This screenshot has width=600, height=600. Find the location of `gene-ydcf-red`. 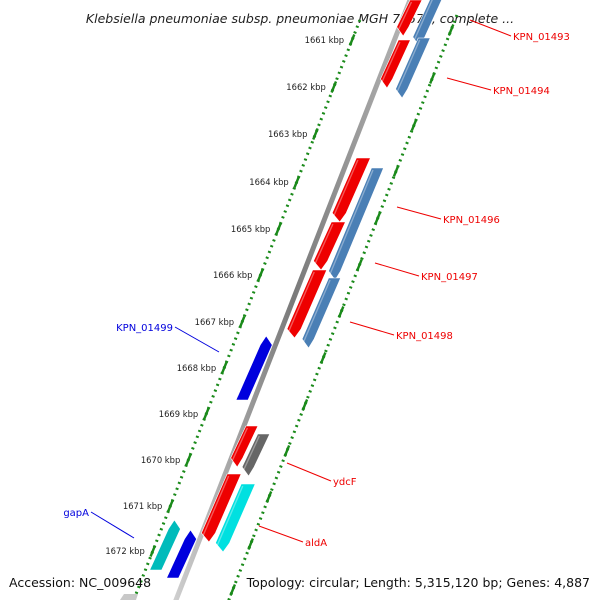

gene-ydcf-red is located at coordinates (244, 446).